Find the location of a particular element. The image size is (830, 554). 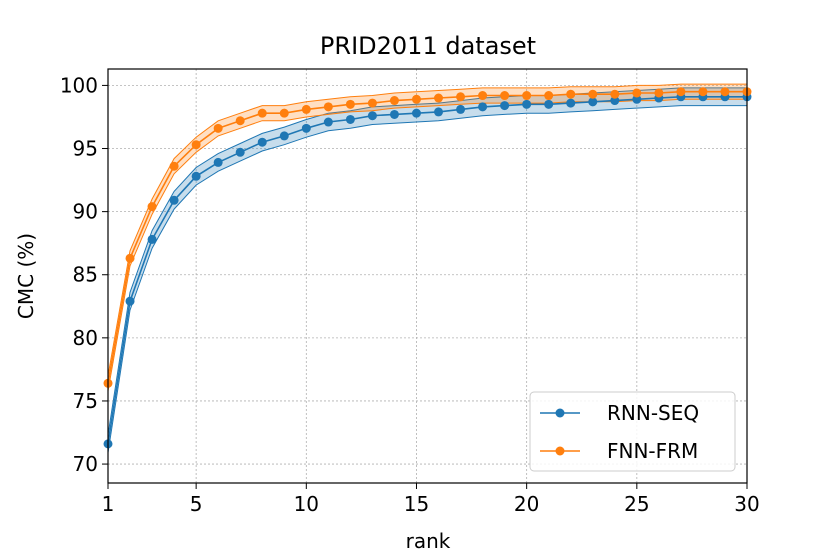

fnn-frm-legend-label: FNN-FRM is located at coordinates (652, 451).